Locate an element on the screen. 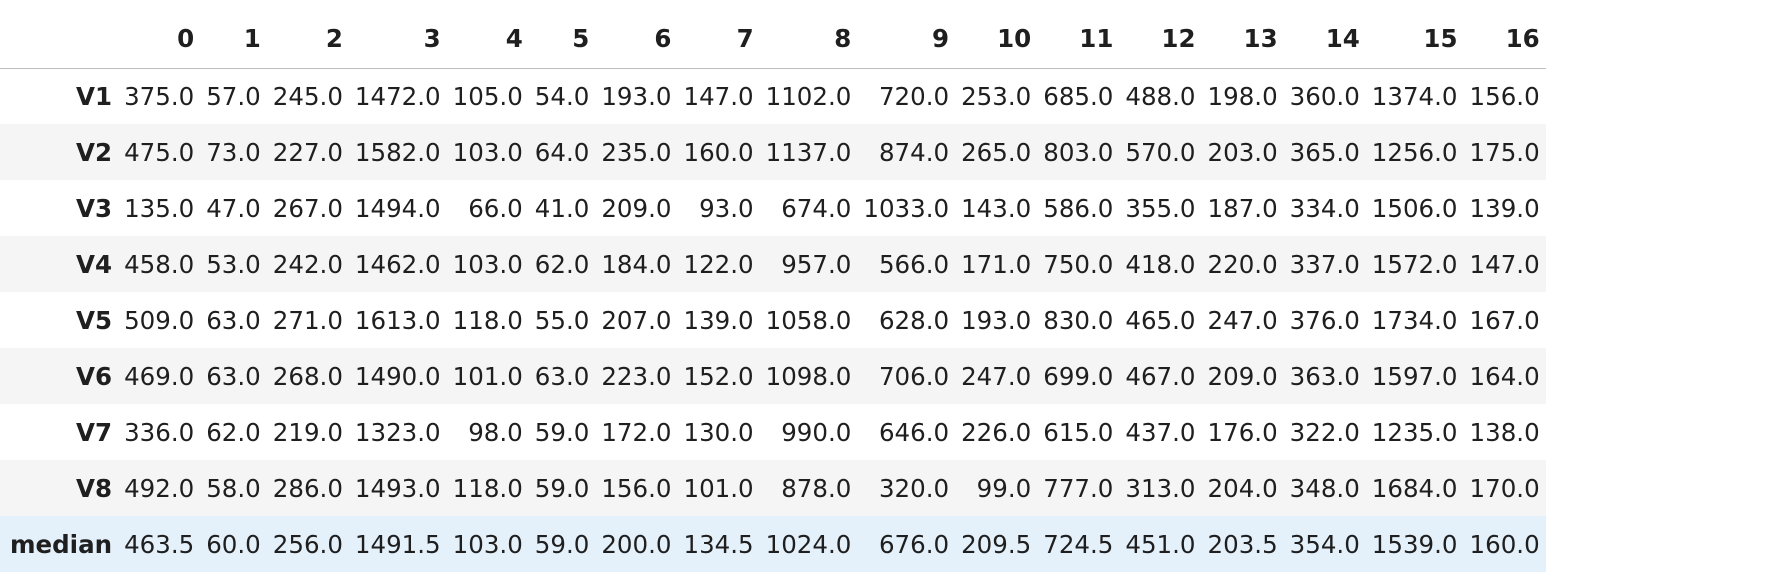 The height and width of the screenshot is (580, 1772). table-cell: 337.0 is located at coordinates (1324, 264).